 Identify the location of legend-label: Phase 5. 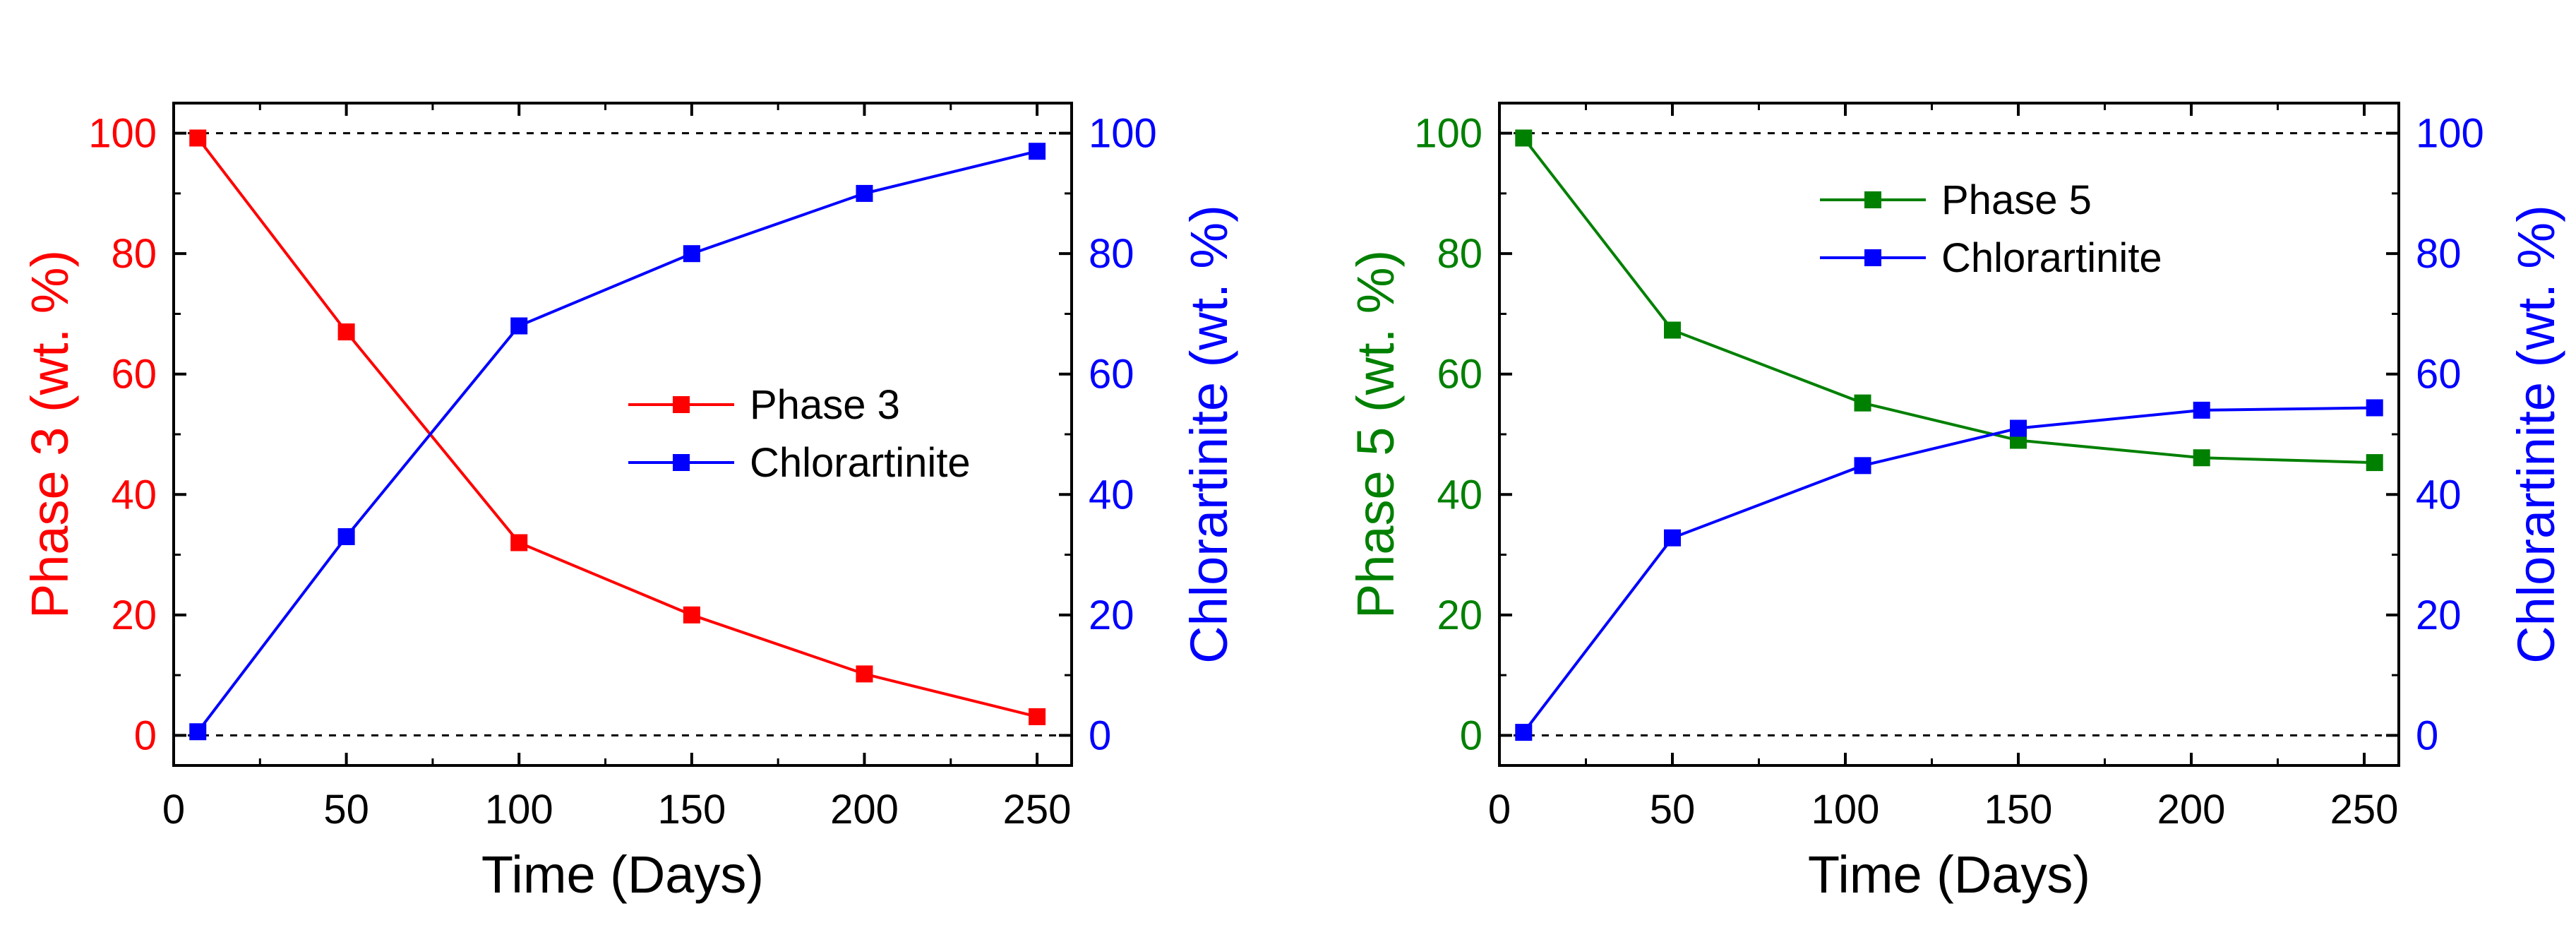
(2016, 200).